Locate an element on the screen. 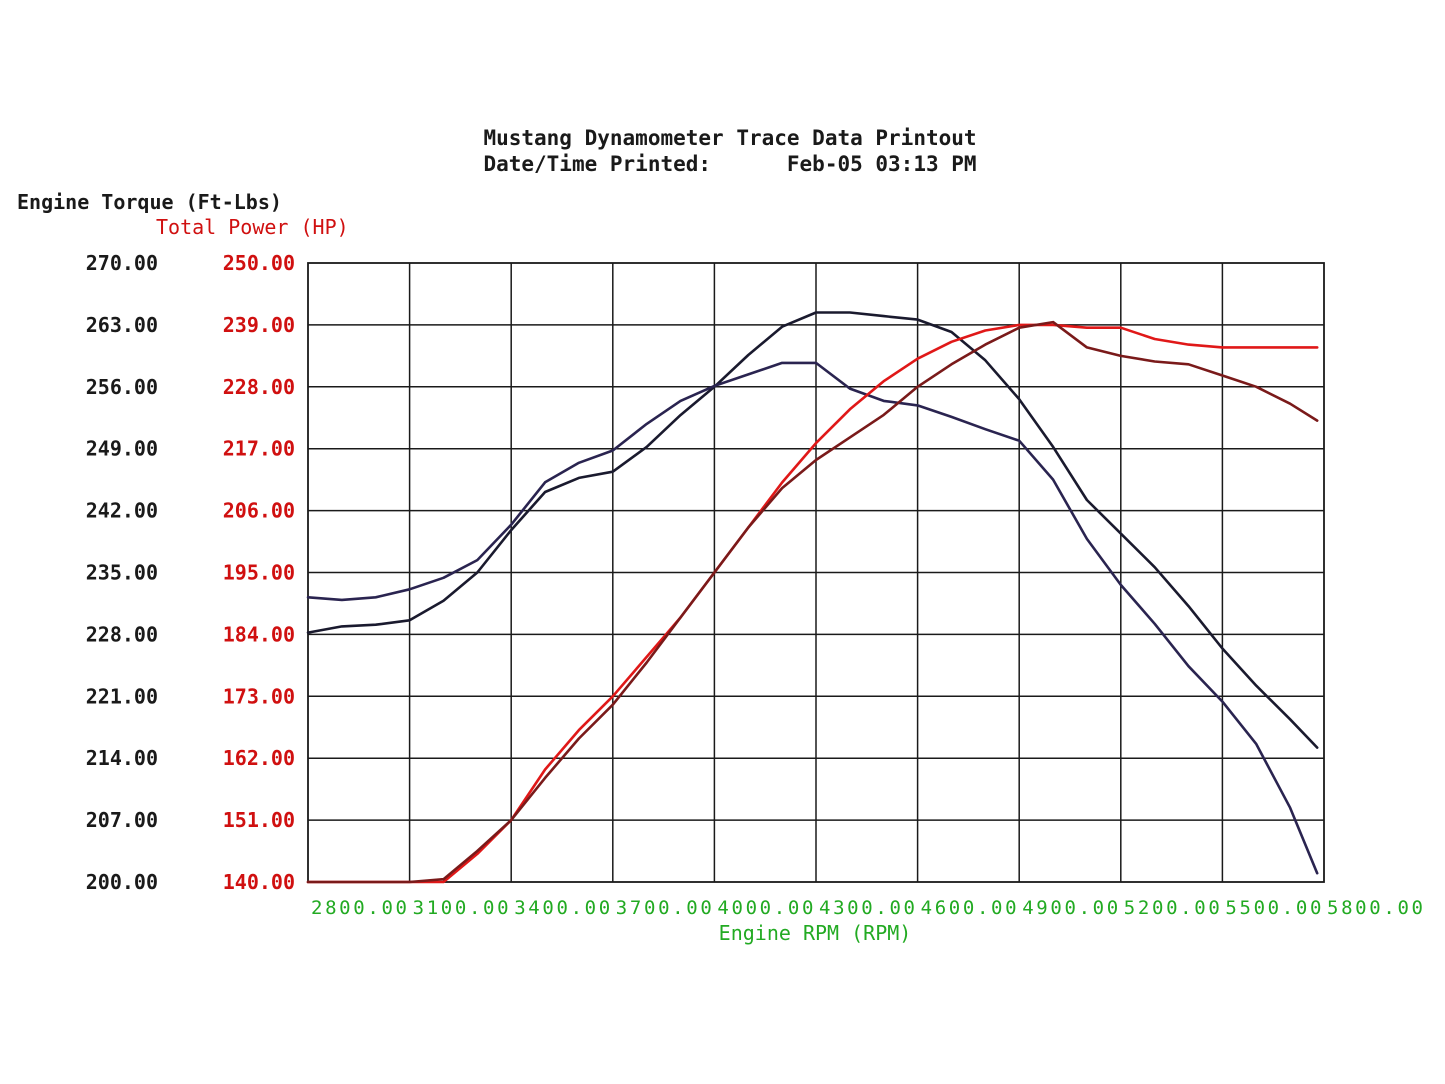 The height and width of the screenshot is (1084, 1445). rpm-tick-label: 4000.00 is located at coordinates (765, 908).